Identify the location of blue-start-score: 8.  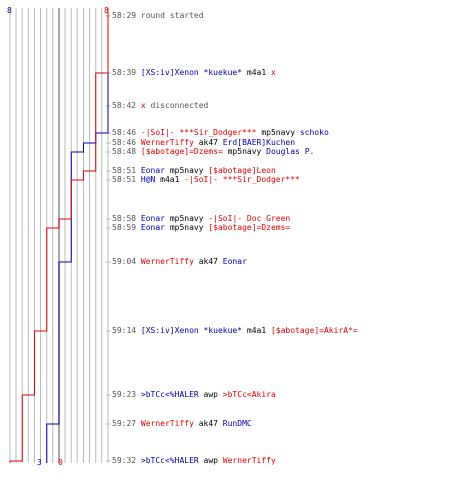
(9, 10).